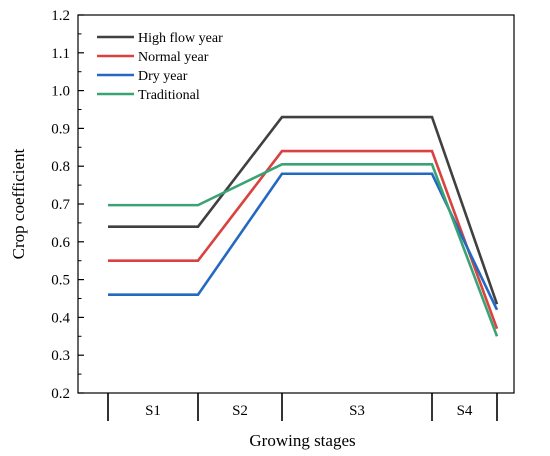 This screenshot has height=456, width=550. I want to click on y-tick-label: 1.0, so click(60, 92).